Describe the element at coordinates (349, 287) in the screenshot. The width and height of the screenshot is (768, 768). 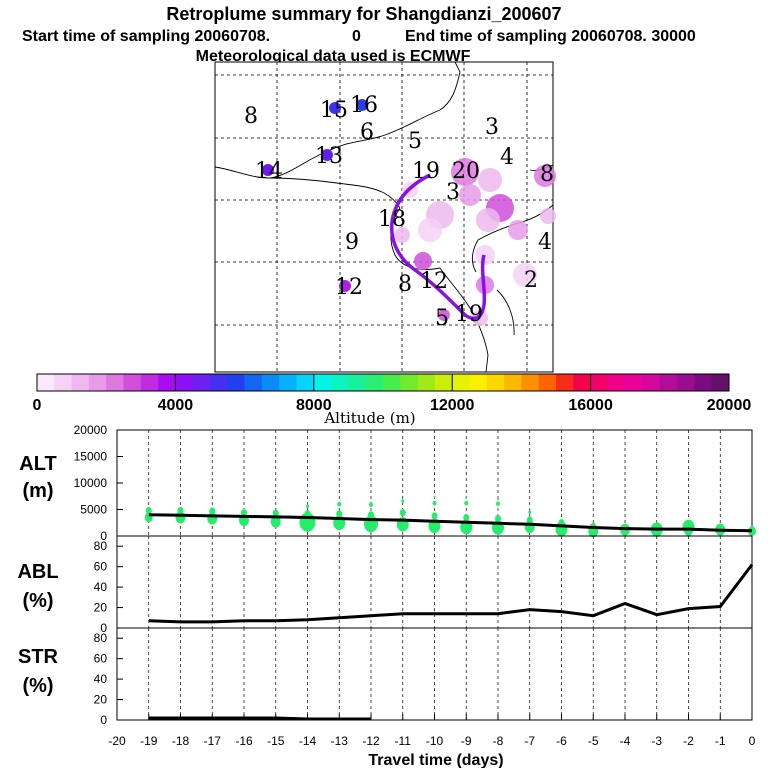
I see `map-day-label: 12` at that location.